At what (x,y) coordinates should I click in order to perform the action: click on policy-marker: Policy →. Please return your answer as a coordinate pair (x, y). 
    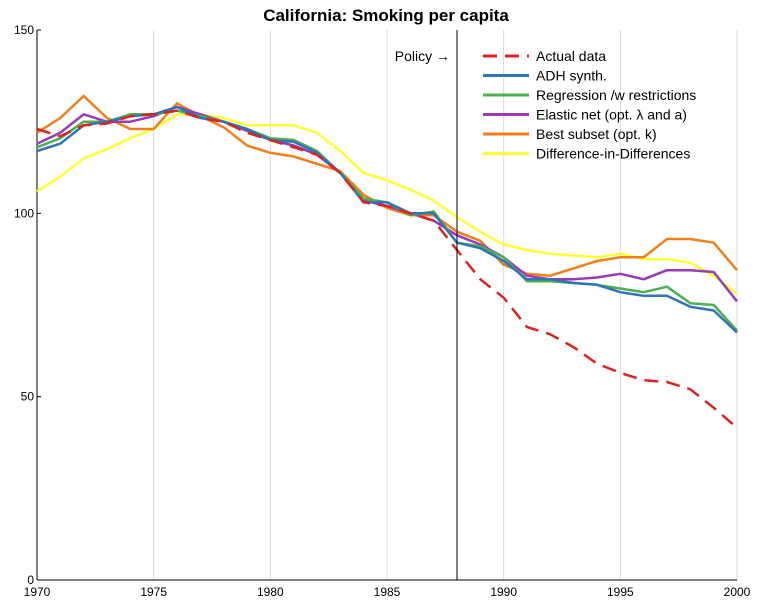
    Looking at the image, I should click on (426, 305).